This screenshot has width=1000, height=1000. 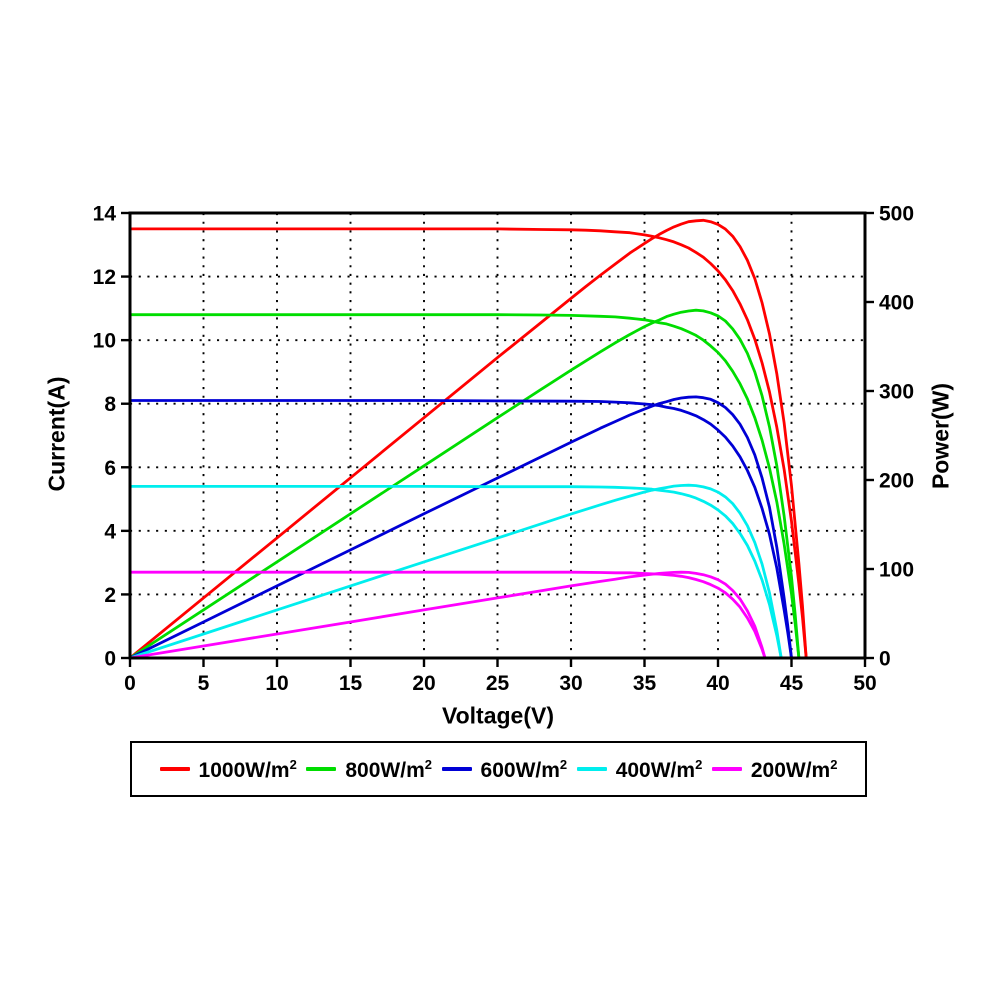 I want to click on x-tick-label-25: 25, so click(x=498, y=683).